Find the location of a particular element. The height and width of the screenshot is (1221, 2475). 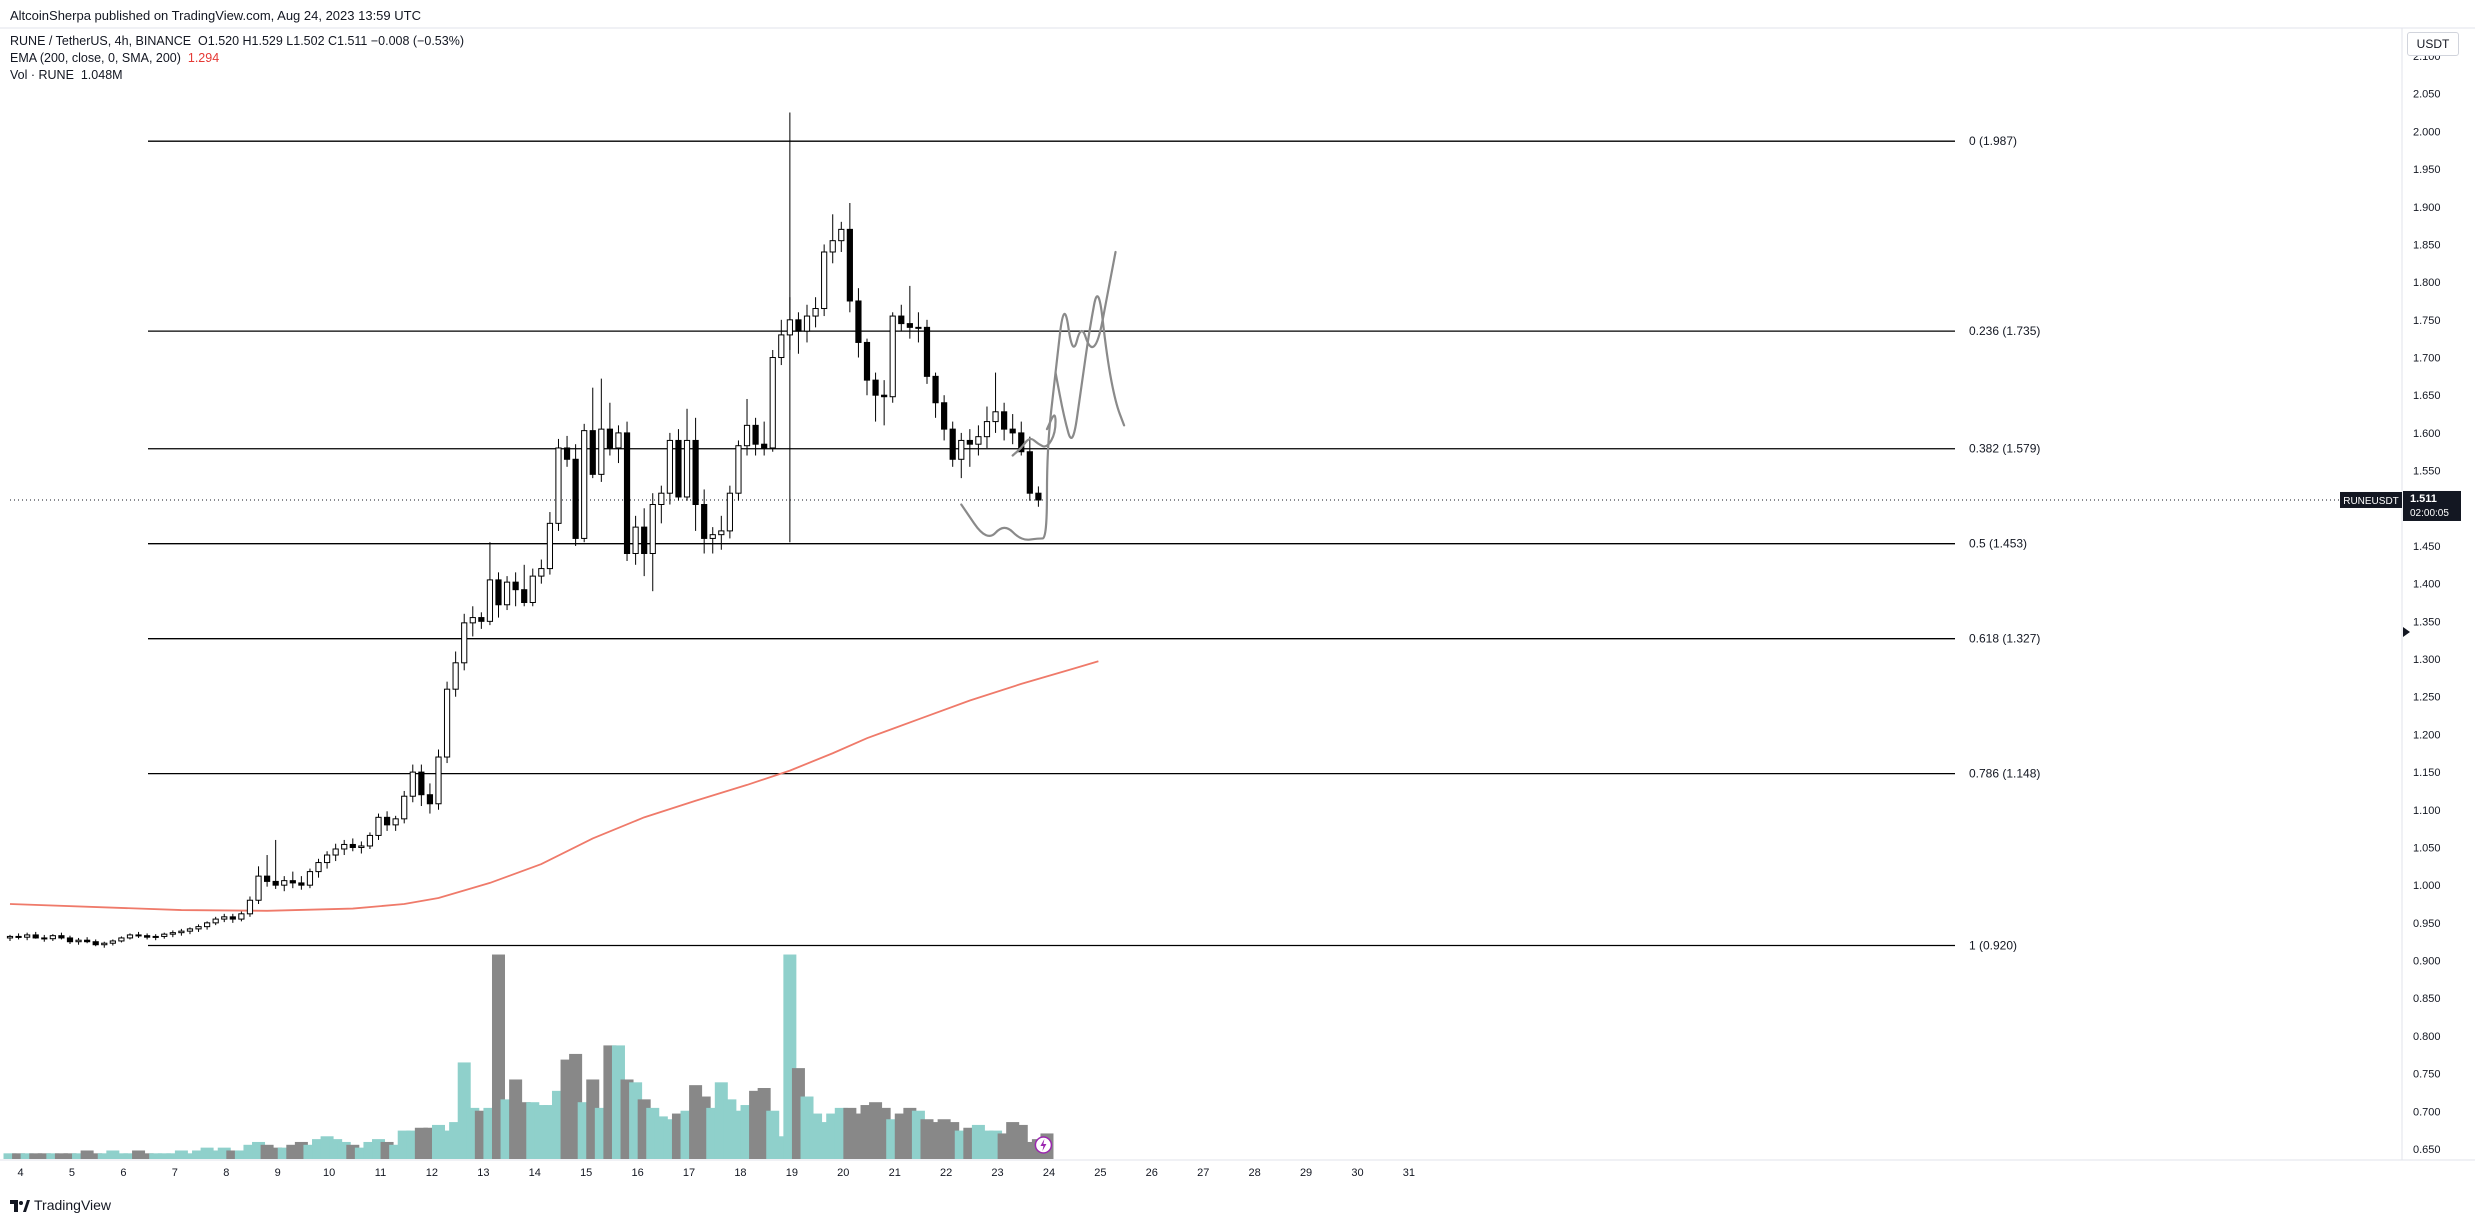

price-tick-label: 1.900 is located at coordinates (2427, 208).